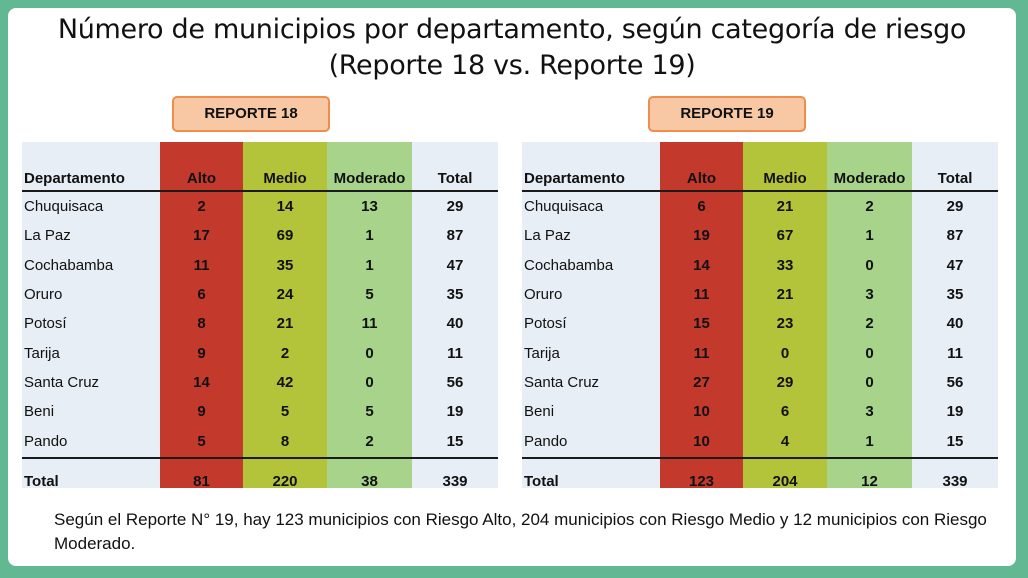 The image size is (1028, 578). What do you see at coordinates (869, 481) in the screenshot?
I see `total-value-moderado: 12` at bounding box center [869, 481].